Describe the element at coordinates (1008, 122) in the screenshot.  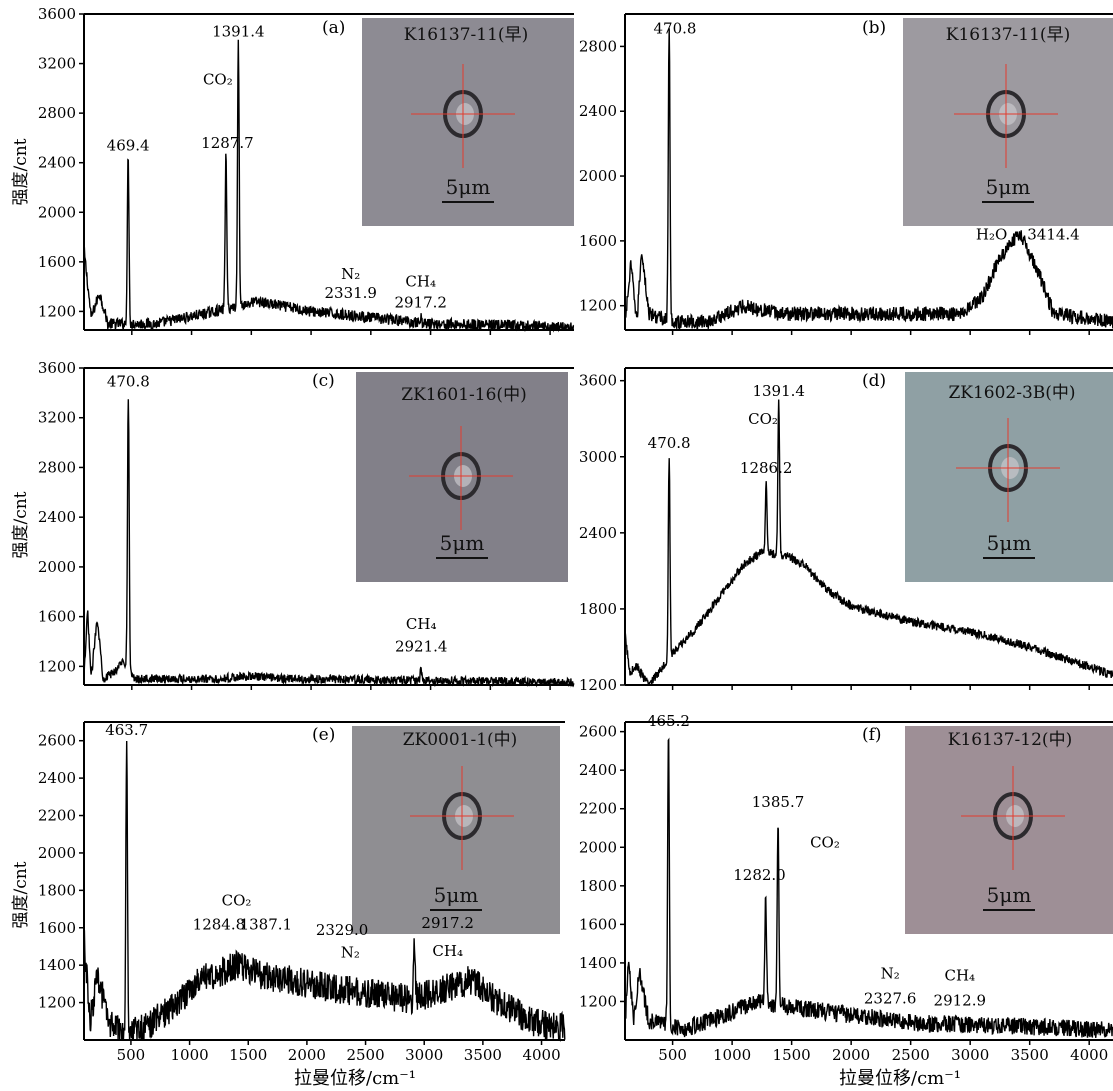
I see `micrograph-inset-b: K16137-11(早) 5μm` at that location.